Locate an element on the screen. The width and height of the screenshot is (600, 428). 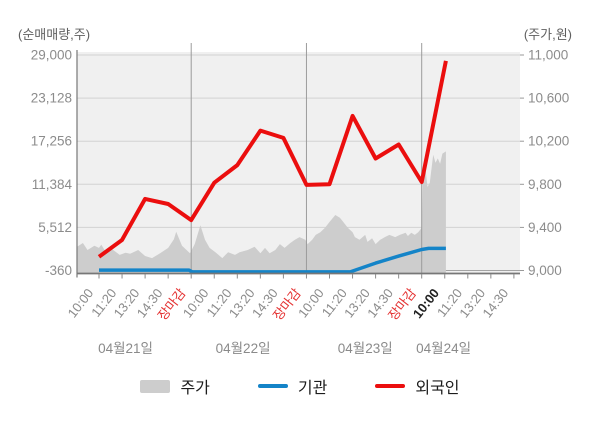
institution-line-series is located at coordinates (272, 260).